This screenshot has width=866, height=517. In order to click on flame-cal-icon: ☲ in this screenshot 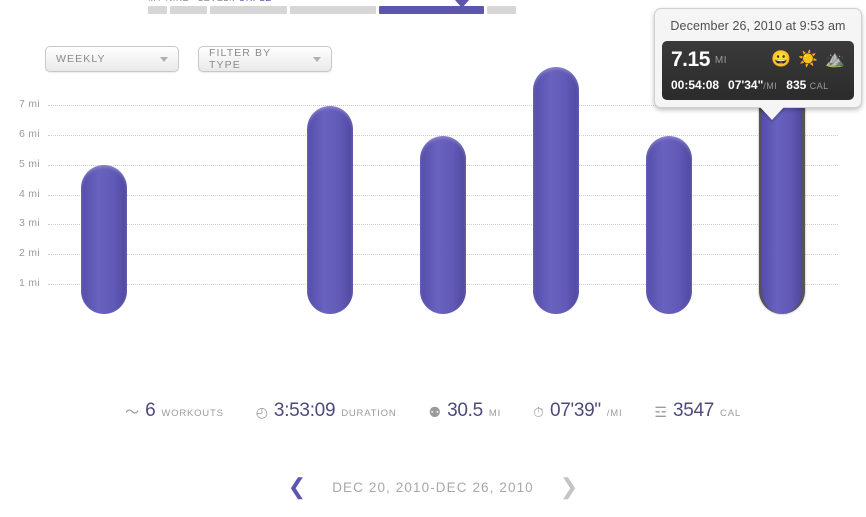, I will do `click(660, 412)`.